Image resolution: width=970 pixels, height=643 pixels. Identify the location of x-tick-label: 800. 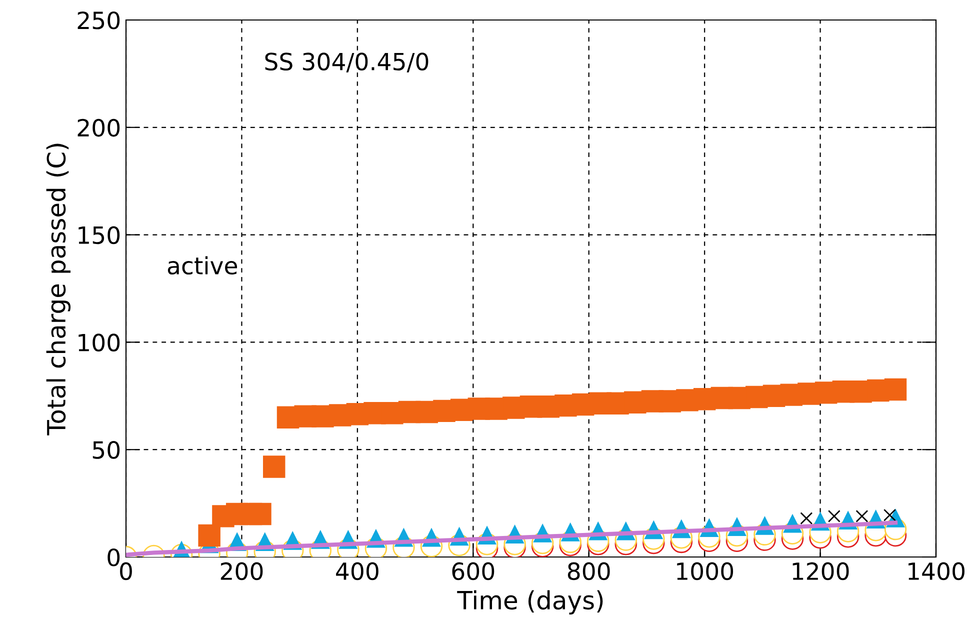
(589, 571).